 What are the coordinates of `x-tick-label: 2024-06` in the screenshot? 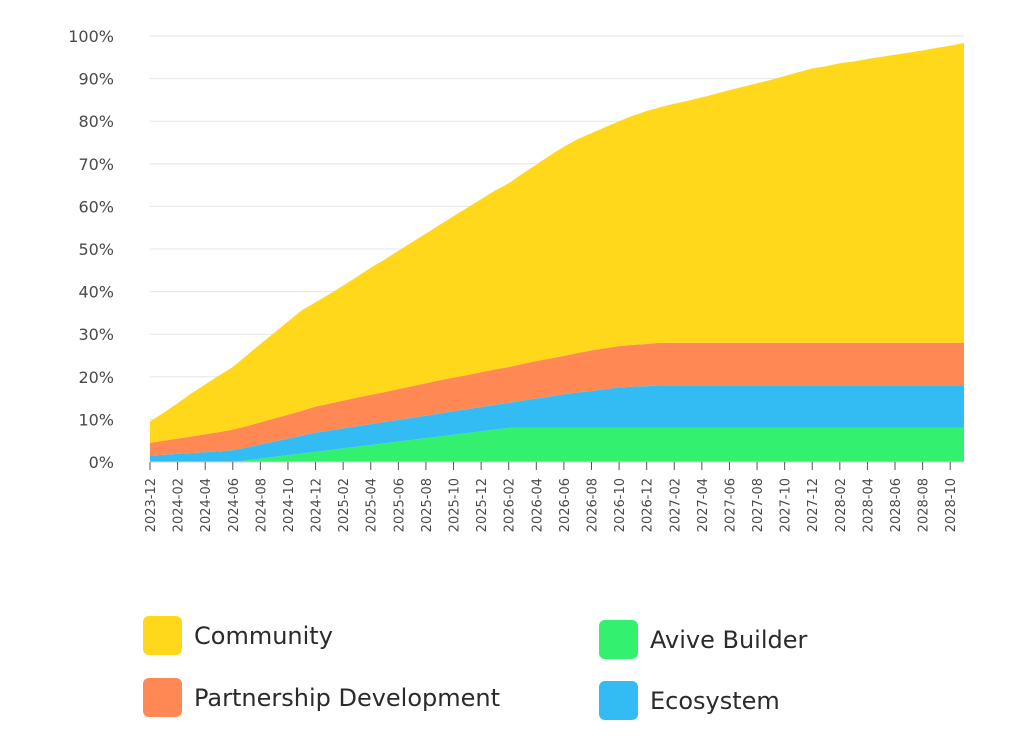 It's located at (234, 505).